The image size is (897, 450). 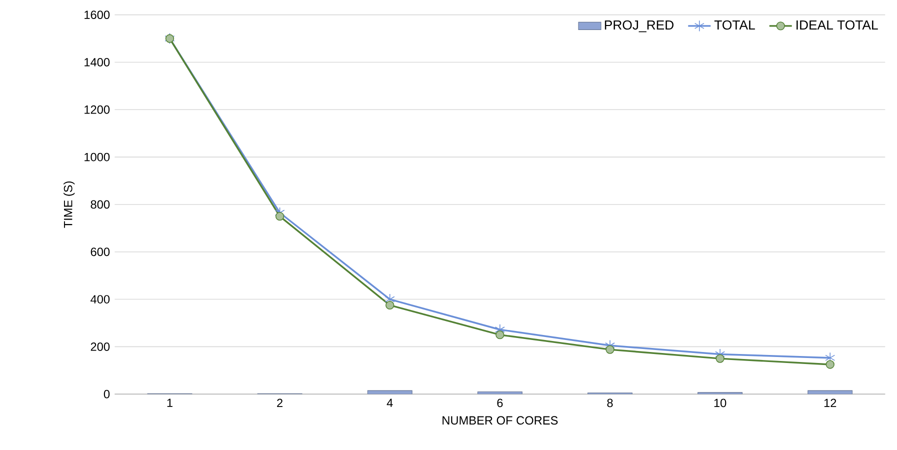 I want to click on y-tick-label: 1600, so click(x=97, y=14).